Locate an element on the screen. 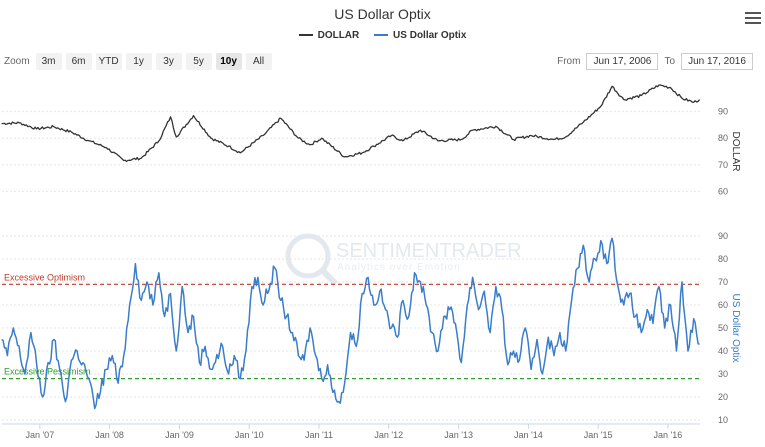  watermark-subtext: Analytics over Emotion is located at coordinates (399, 267).